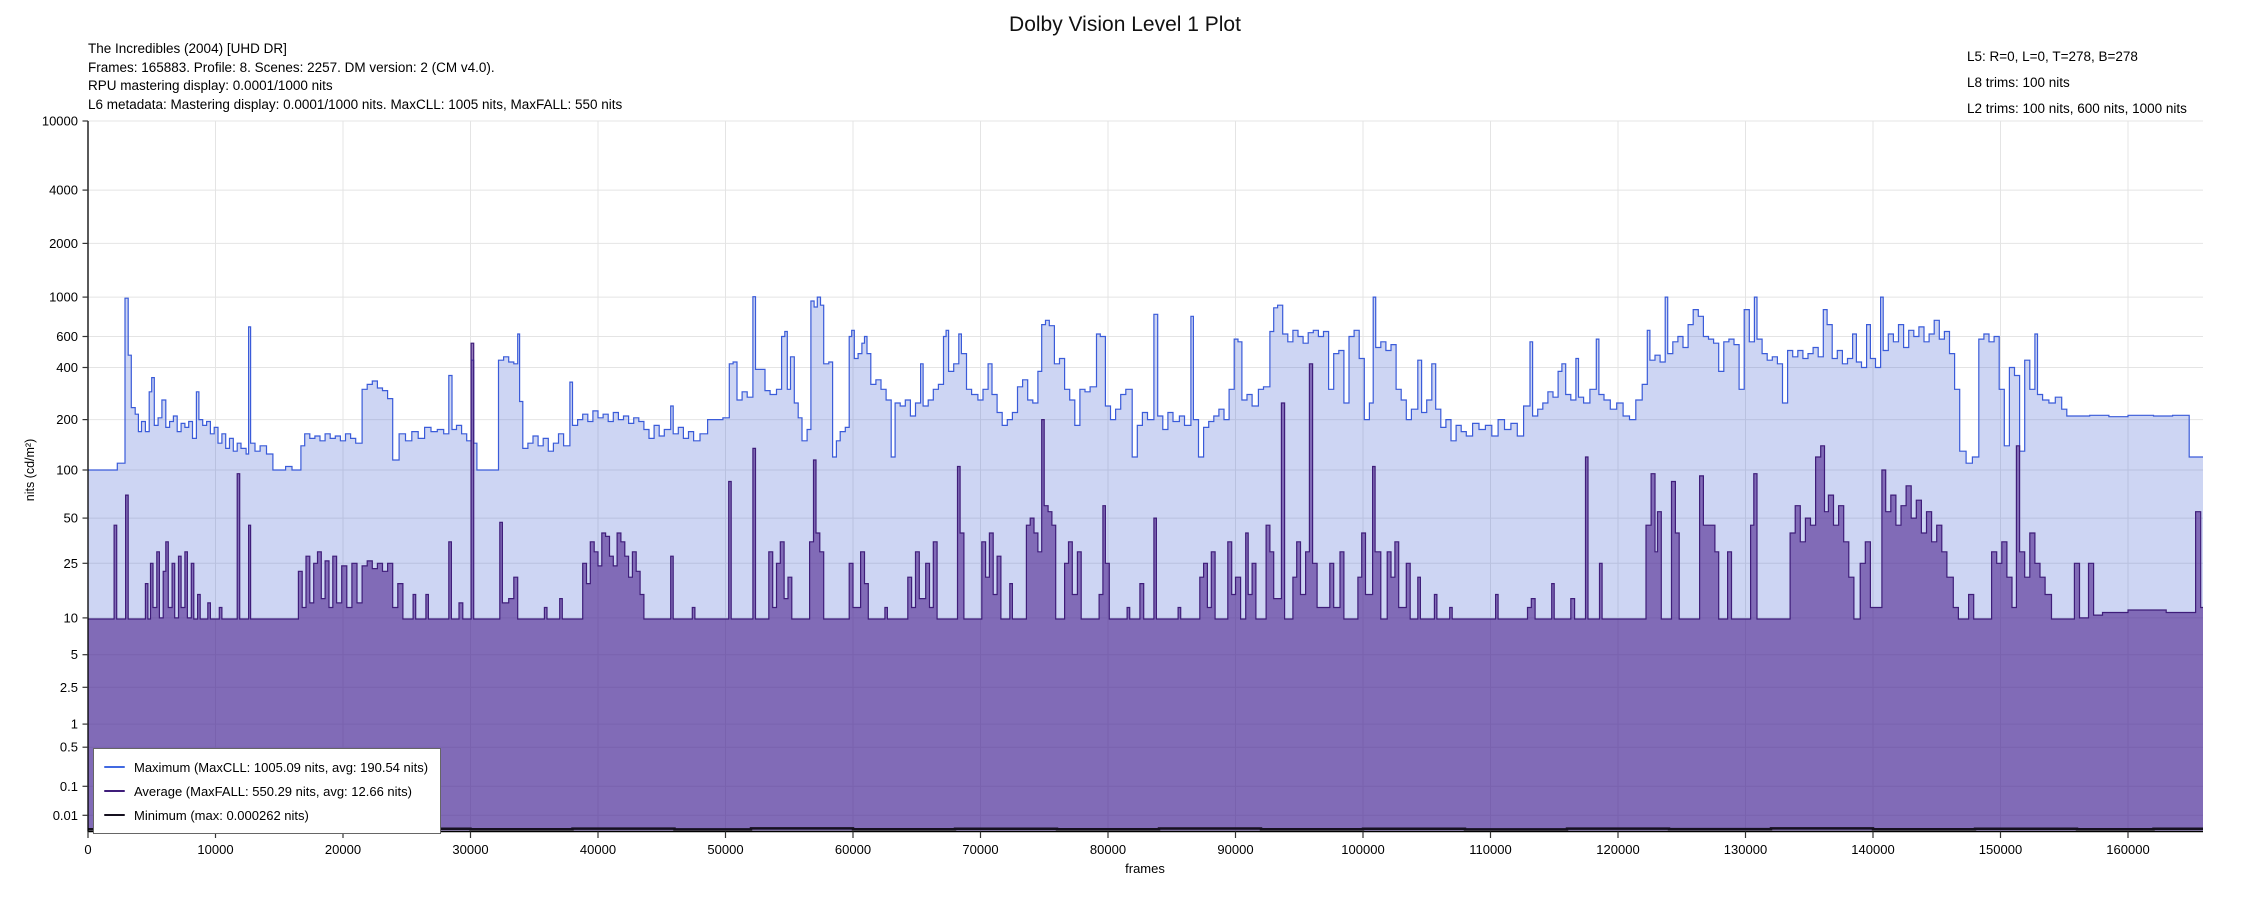 The image size is (2250, 900). Describe the element at coordinates (114, 815) in the screenshot. I see `minimum-line-swatch` at that location.